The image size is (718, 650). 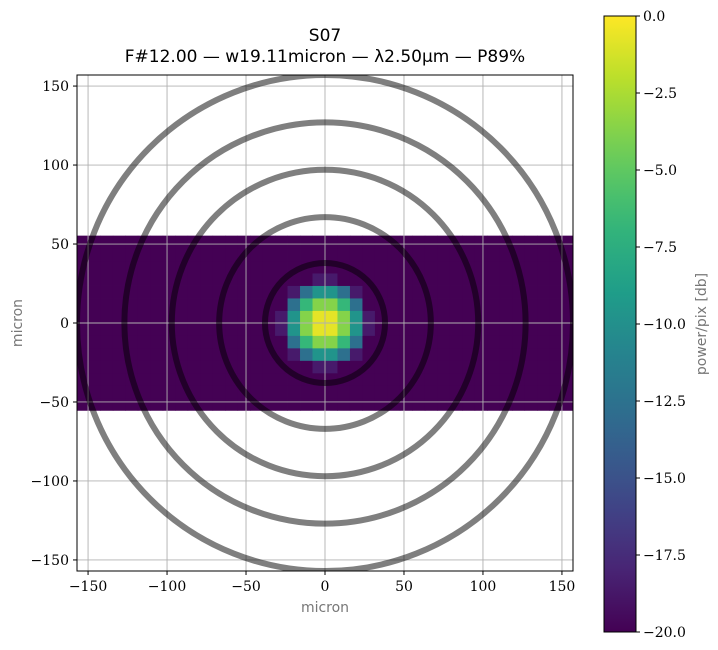 I want to click on colorbar-tick-label: −15.0, so click(x=664, y=479).